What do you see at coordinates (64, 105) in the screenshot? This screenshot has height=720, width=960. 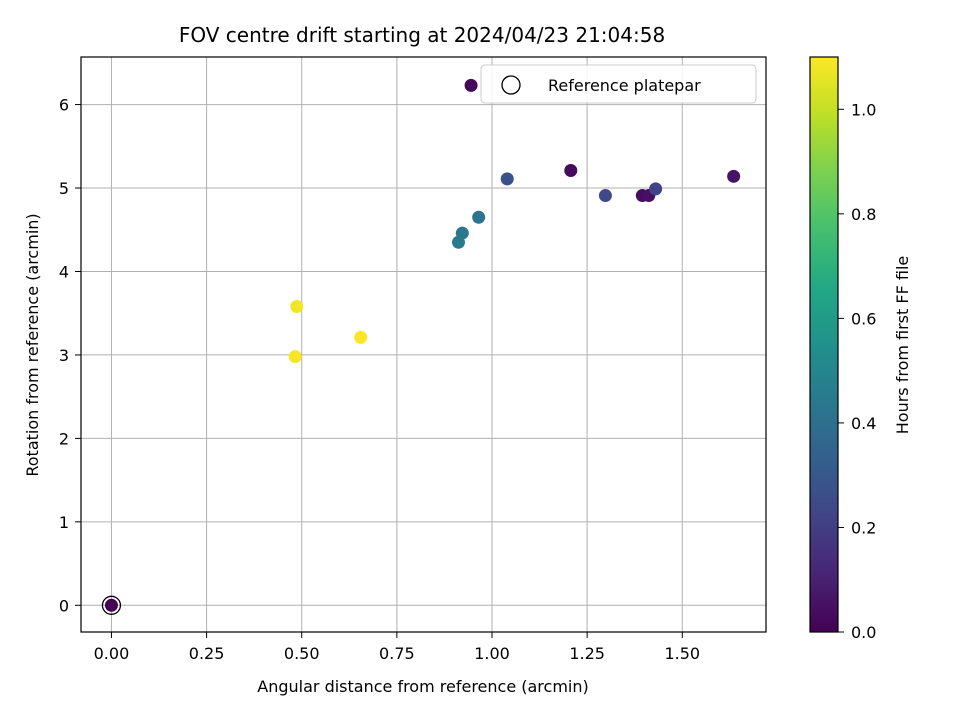 I see `y-tick-label: 6` at bounding box center [64, 105].